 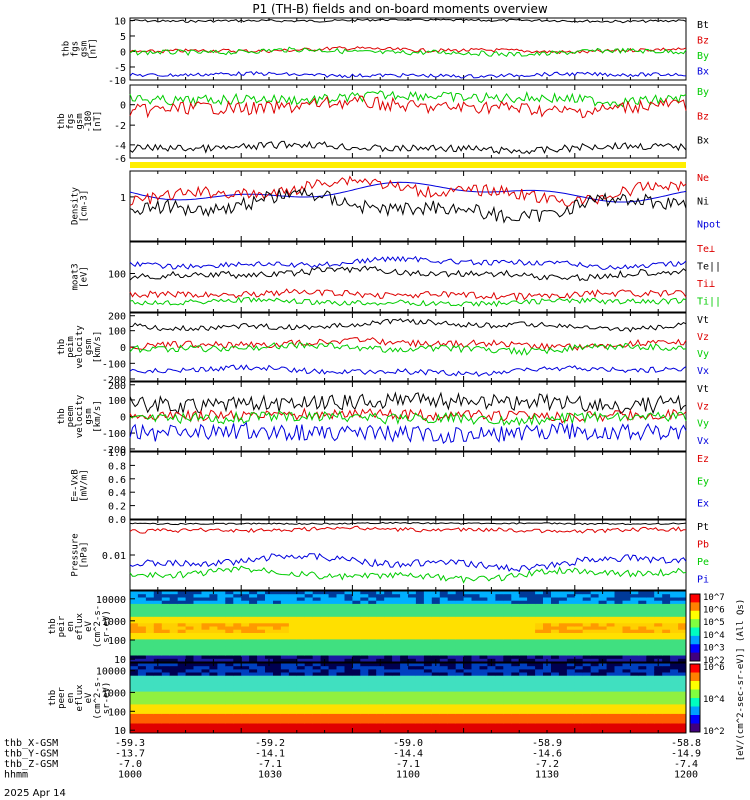 What do you see at coordinates (695, 677) in the screenshot?
I see `colorbar-segment` at bounding box center [695, 677].